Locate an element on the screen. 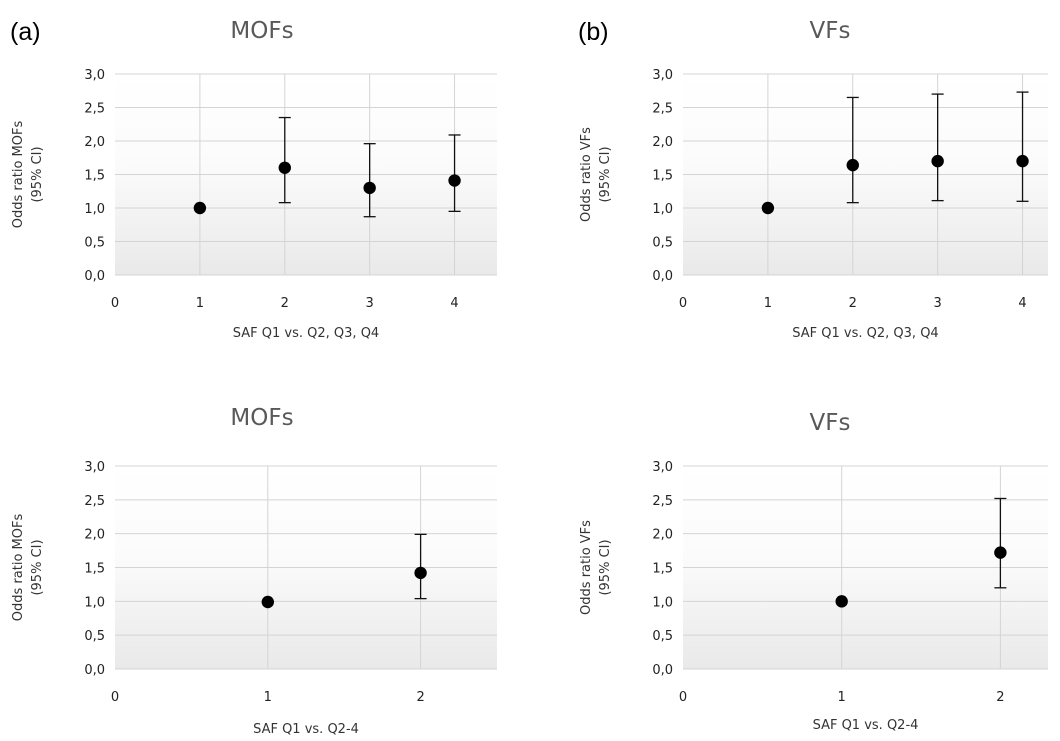 Image resolution: width=1060 pixels, height=741 pixels. panel-label: (b) is located at coordinates (593, 32).